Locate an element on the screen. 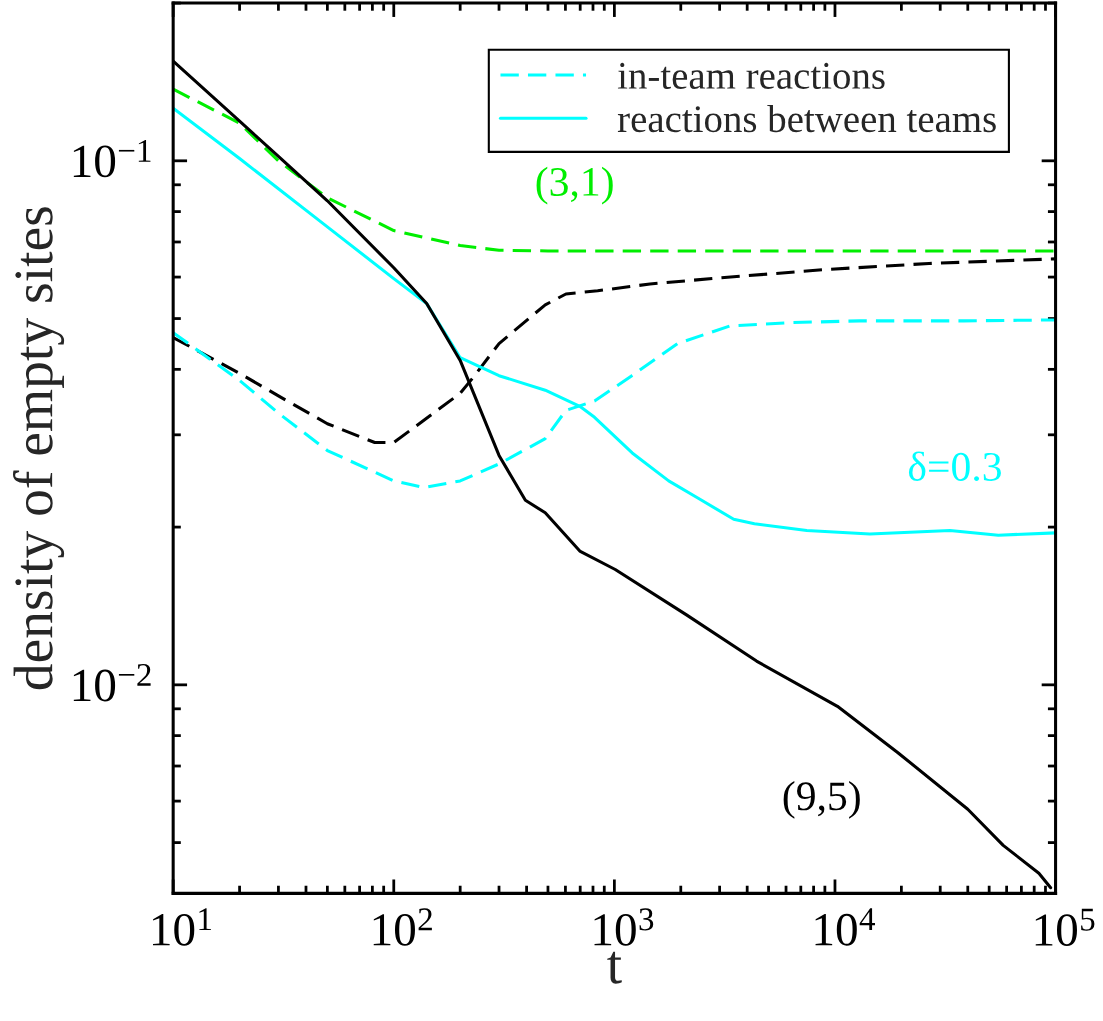 The width and height of the screenshot is (1103, 1021). annotation: (9,5) is located at coordinates (821, 800).